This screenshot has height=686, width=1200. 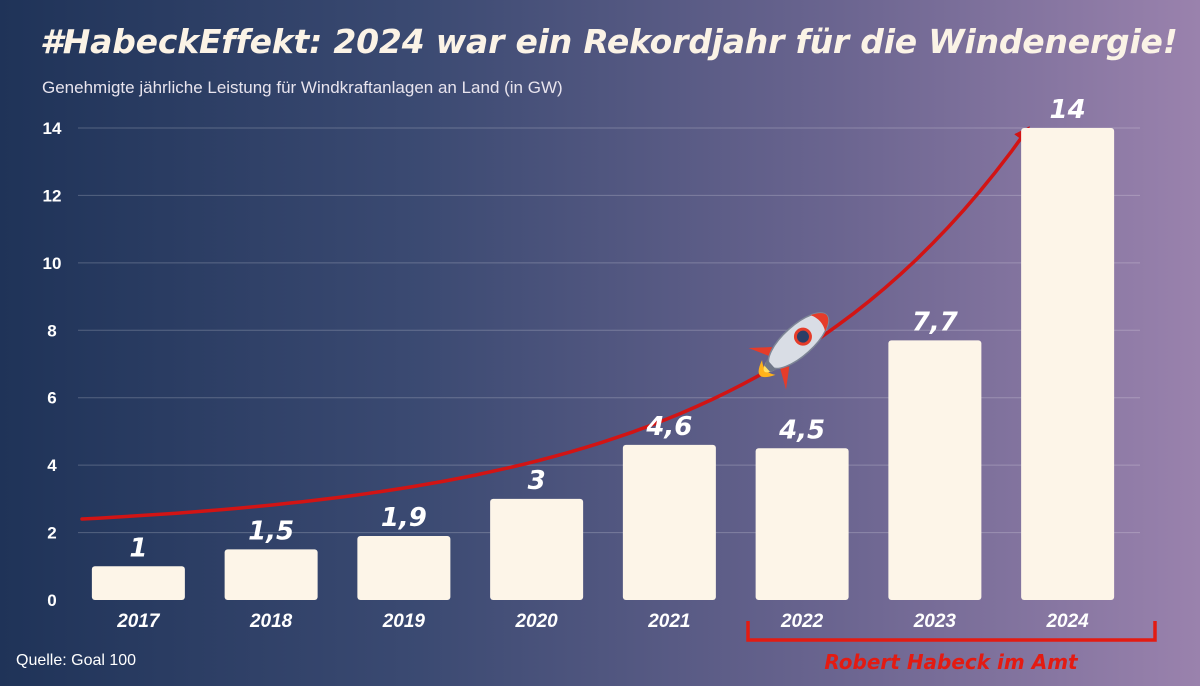 I want to click on x-axis: 2017 2018 2019 2020 2021 2022 2023 2024, so click(x=602, y=621).